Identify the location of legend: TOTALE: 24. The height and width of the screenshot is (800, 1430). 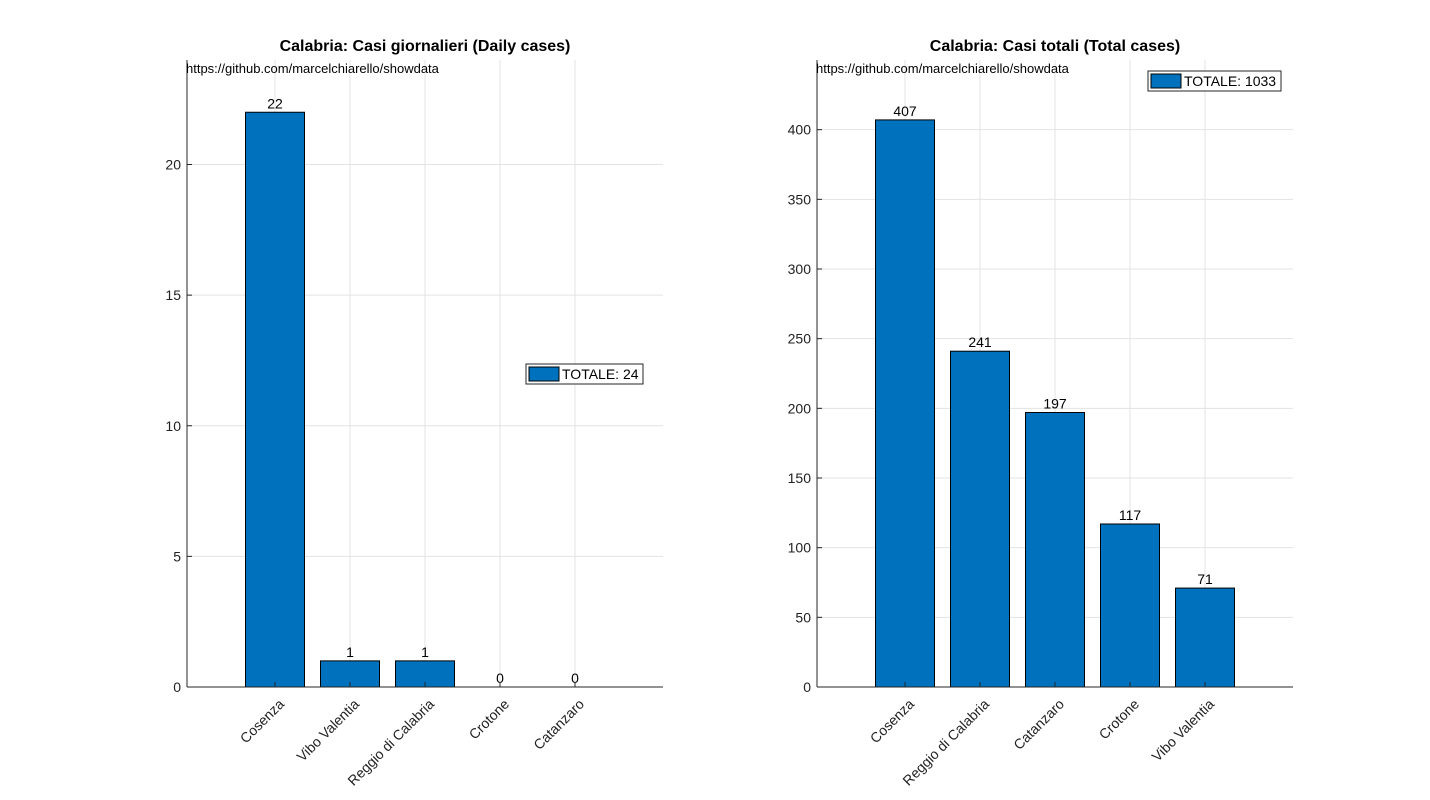
(584, 374).